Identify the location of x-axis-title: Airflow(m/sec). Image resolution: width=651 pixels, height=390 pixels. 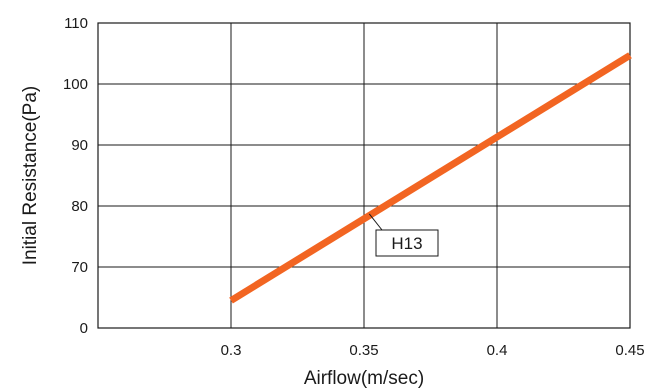
(364, 378).